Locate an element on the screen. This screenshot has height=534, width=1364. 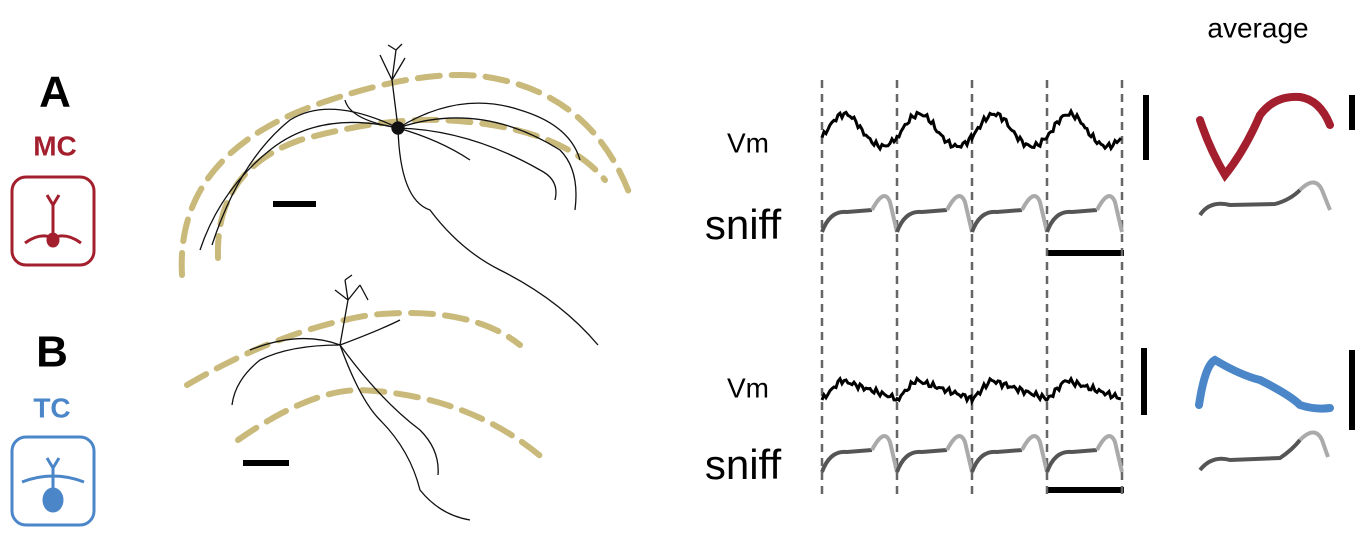
tc-icon is located at coordinates (53, 481).